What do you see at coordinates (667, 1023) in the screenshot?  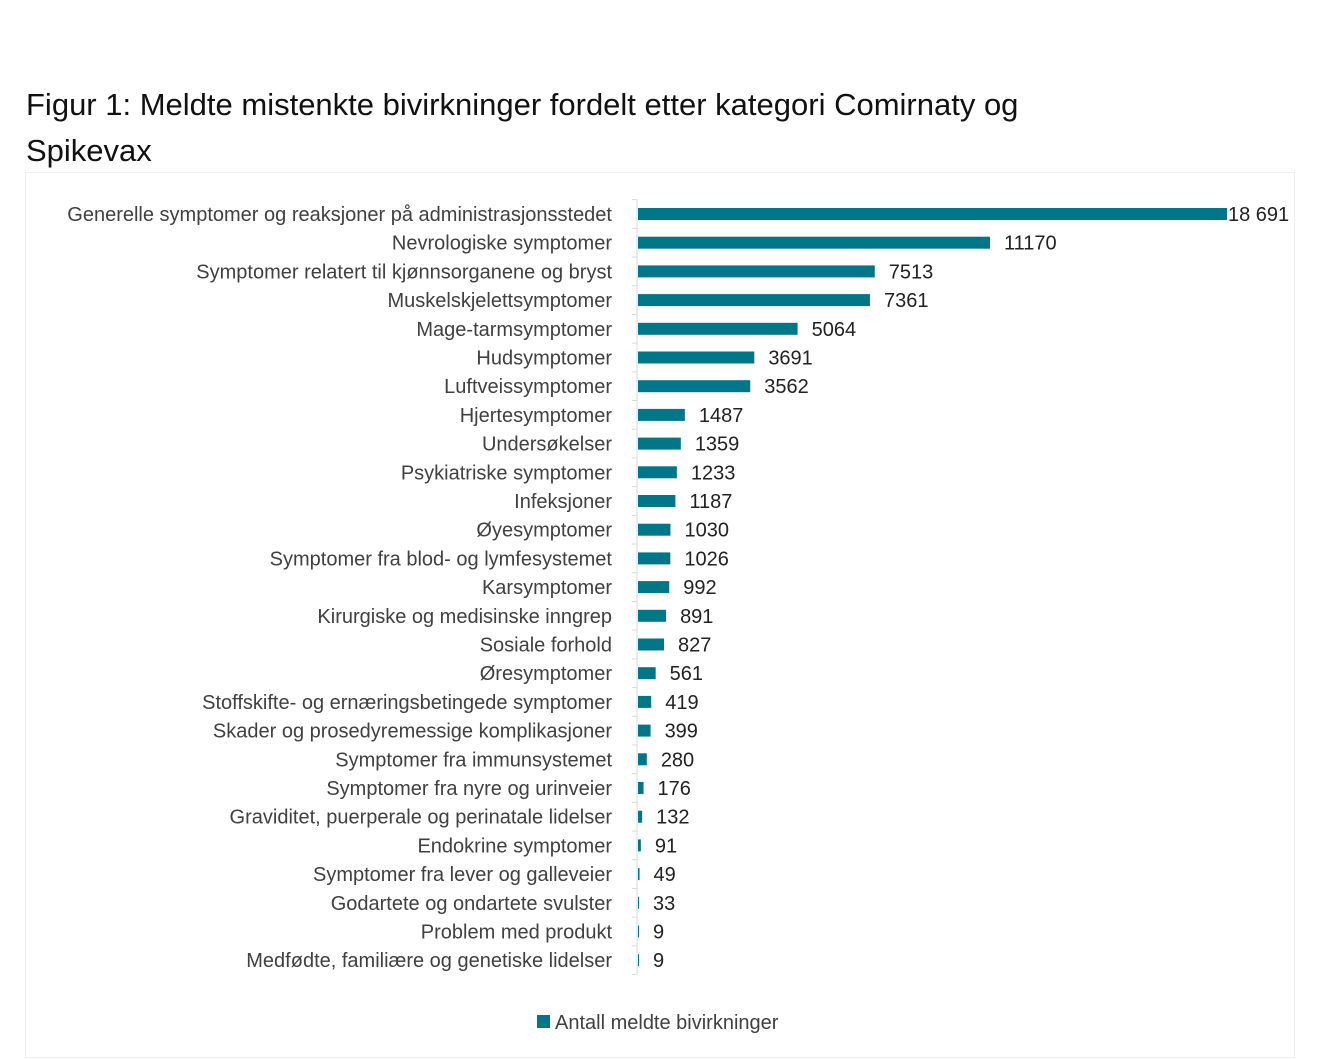 I see `legend-label: Antall meldte bivirkninger` at bounding box center [667, 1023].